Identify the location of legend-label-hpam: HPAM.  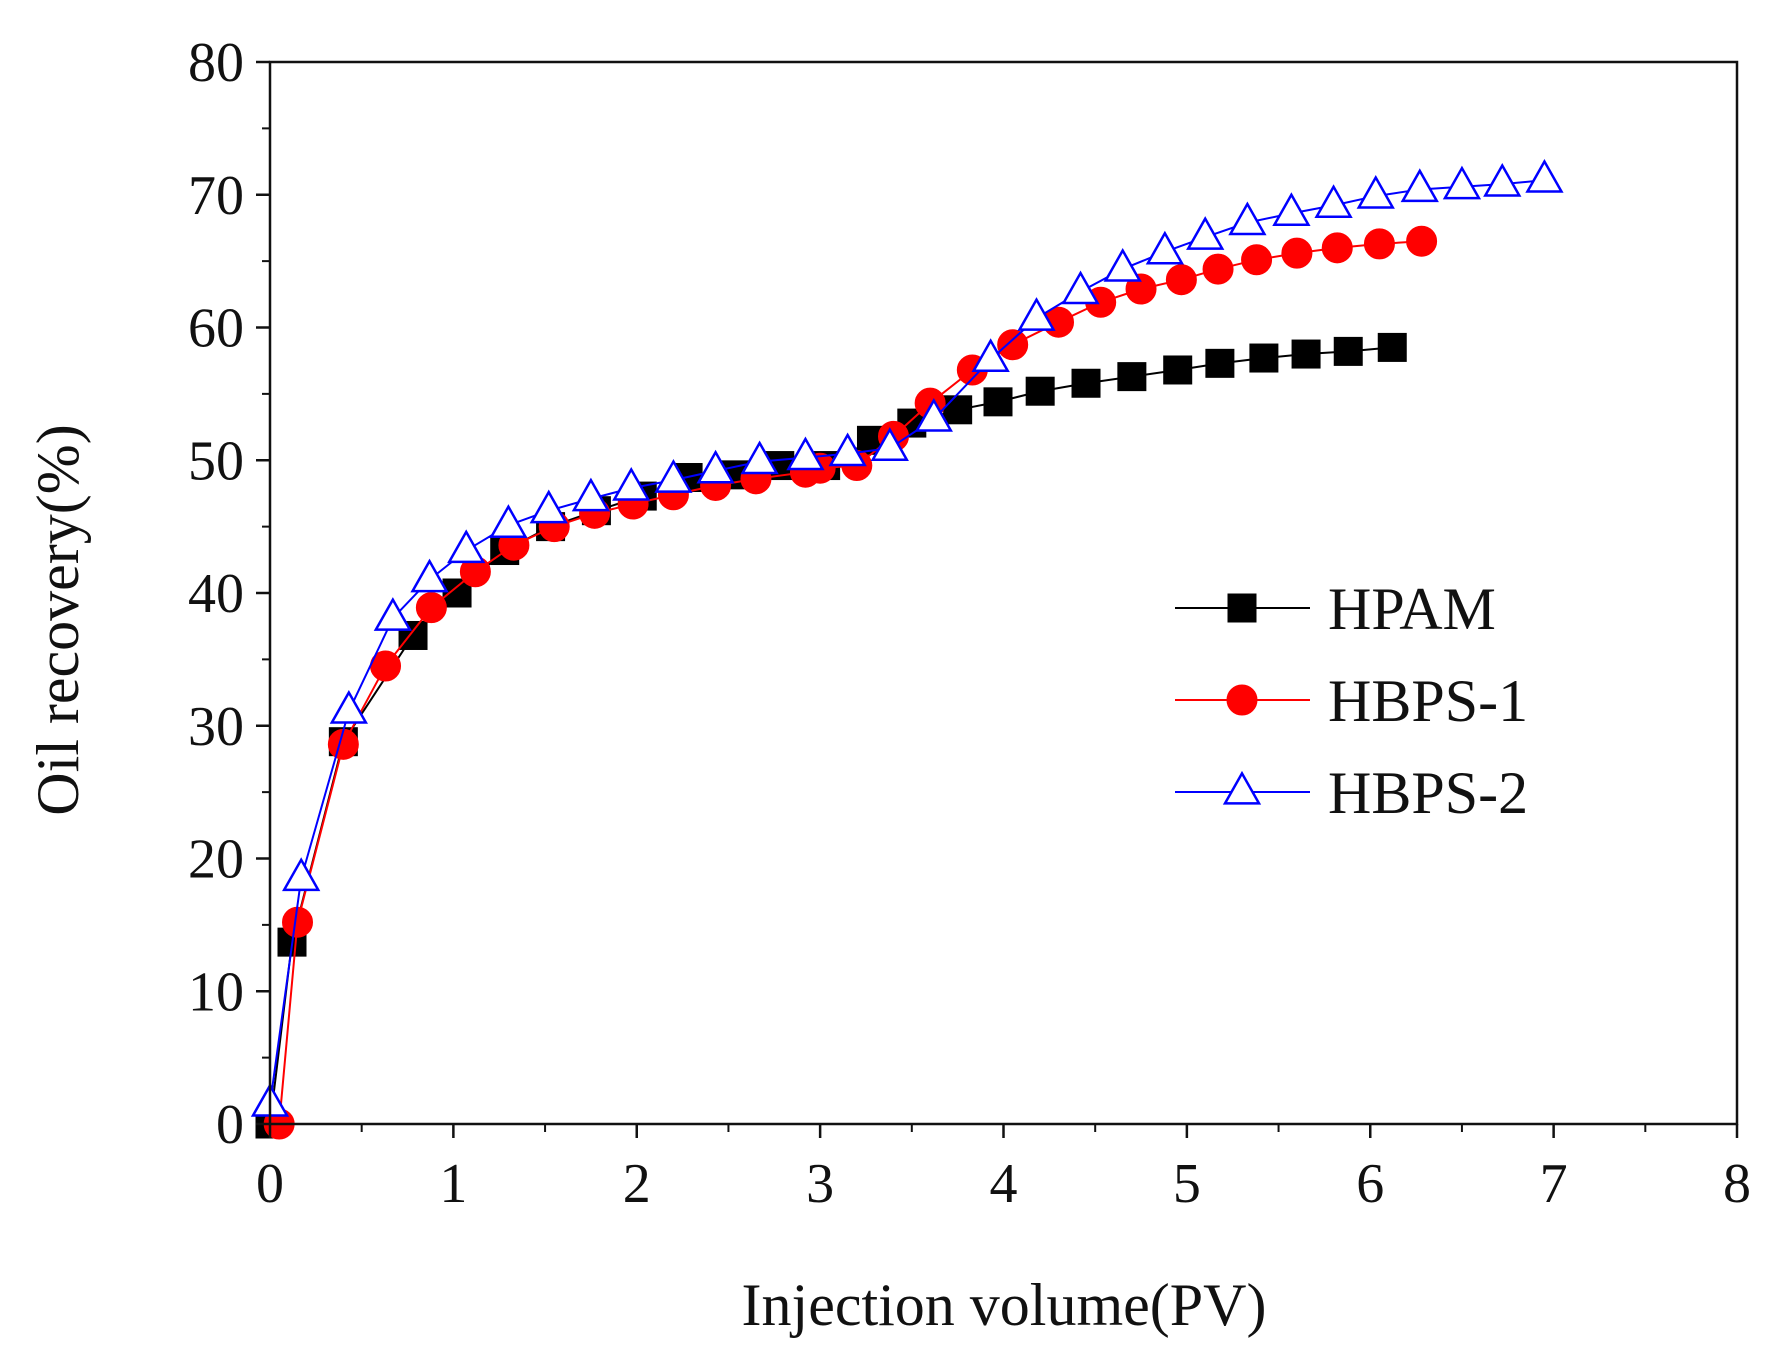
(1412, 609).